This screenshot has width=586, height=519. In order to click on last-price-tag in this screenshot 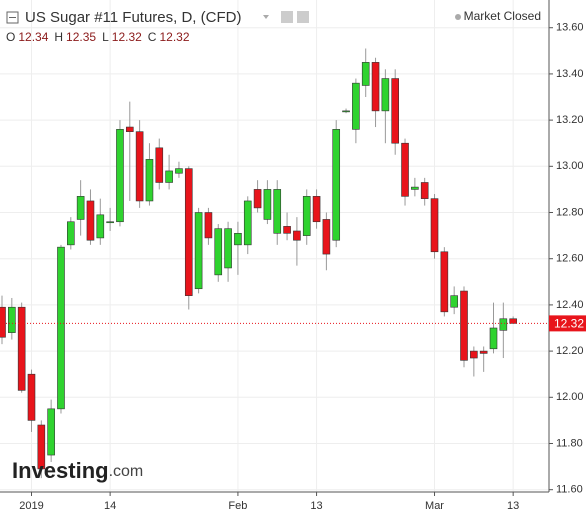, I will do `click(567, 323)`.